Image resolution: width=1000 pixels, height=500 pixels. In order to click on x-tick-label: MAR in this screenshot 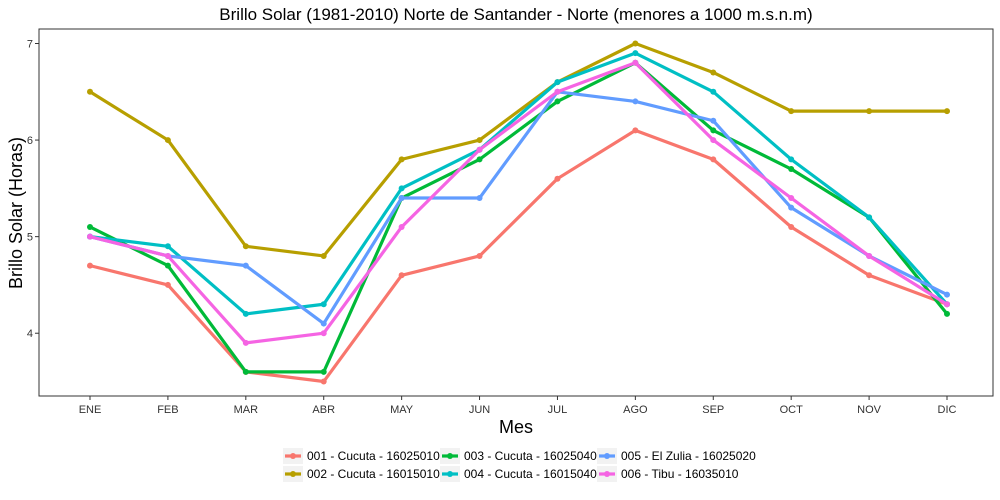, I will do `click(246, 410)`.